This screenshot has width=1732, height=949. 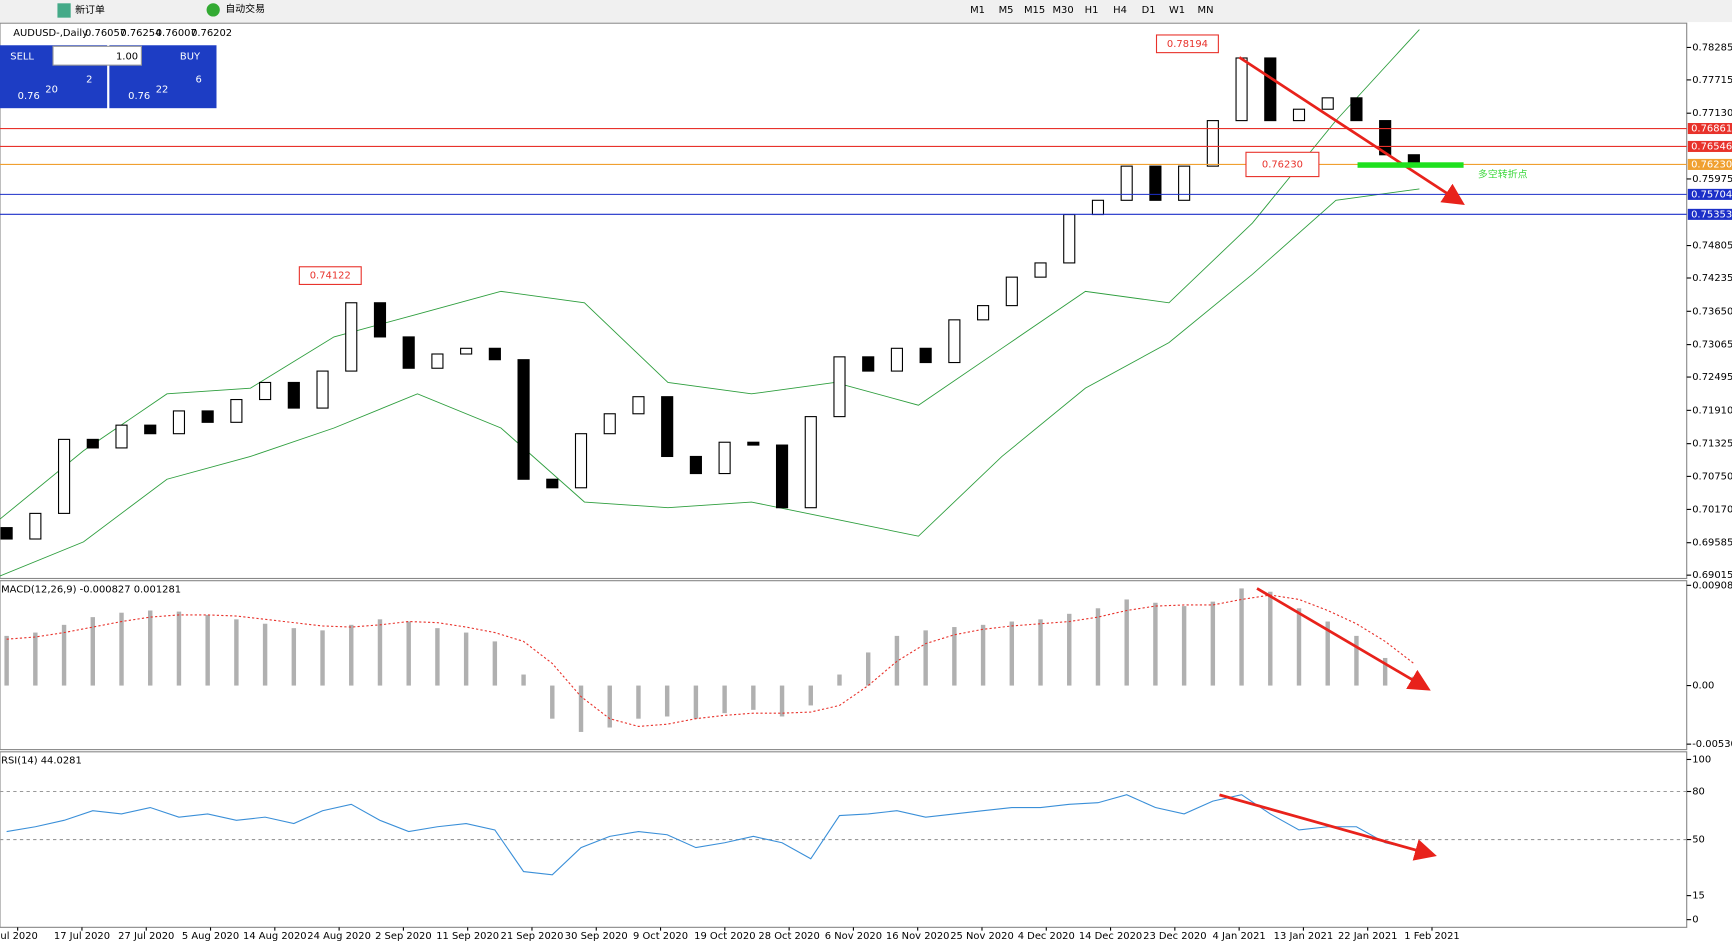 What do you see at coordinates (190, 56) in the screenshot?
I see `buy-button: BUY` at bounding box center [190, 56].